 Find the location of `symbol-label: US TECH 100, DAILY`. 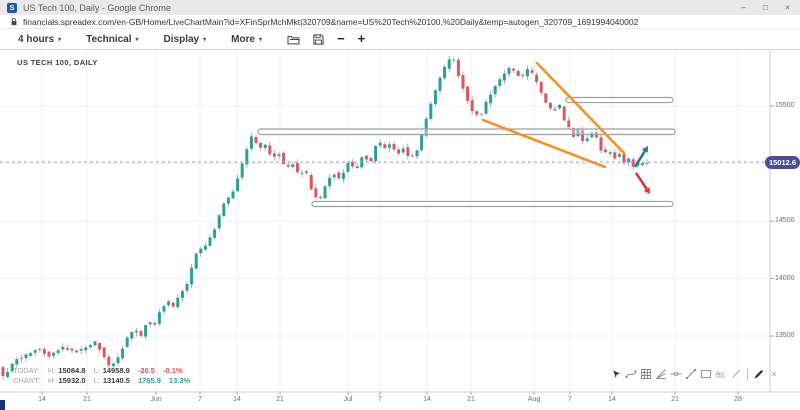

symbol-label: US TECH 100, DAILY is located at coordinates (57, 62).